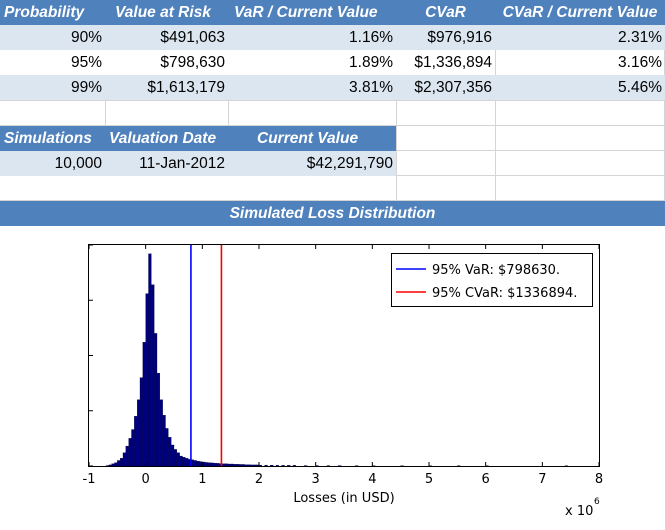 This screenshot has width=665, height=530. Describe the element at coordinates (52, 163) in the screenshot. I see `table-cell: 10,000` at that location.